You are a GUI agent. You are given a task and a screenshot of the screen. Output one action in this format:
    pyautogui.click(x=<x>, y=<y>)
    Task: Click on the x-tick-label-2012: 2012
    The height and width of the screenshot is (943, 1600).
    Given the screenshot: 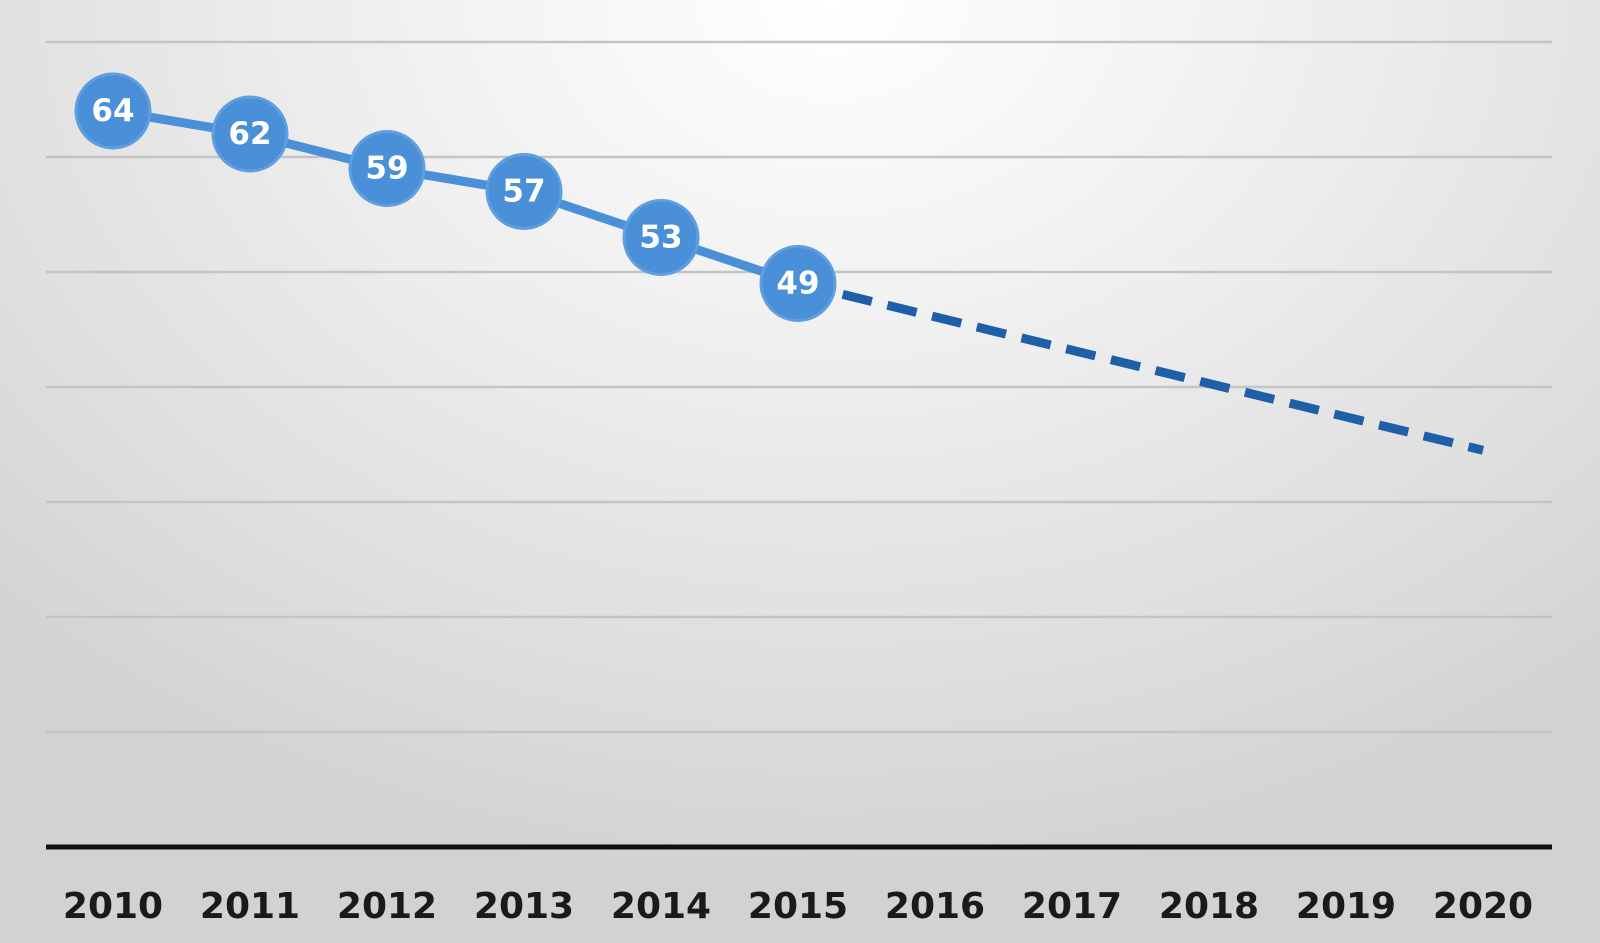 What is the action you would take?
    pyautogui.click(x=387, y=906)
    